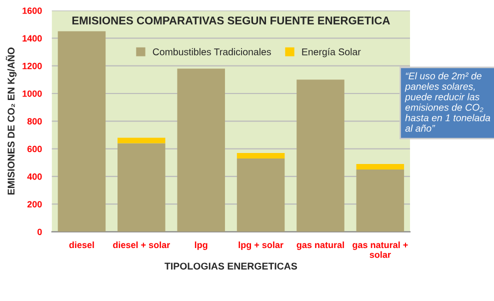 The height and width of the screenshot is (301, 494). What do you see at coordinates (34, 176) in the screenshot?
I see `y-tick-label: 400` at bounding box center [34, 176].